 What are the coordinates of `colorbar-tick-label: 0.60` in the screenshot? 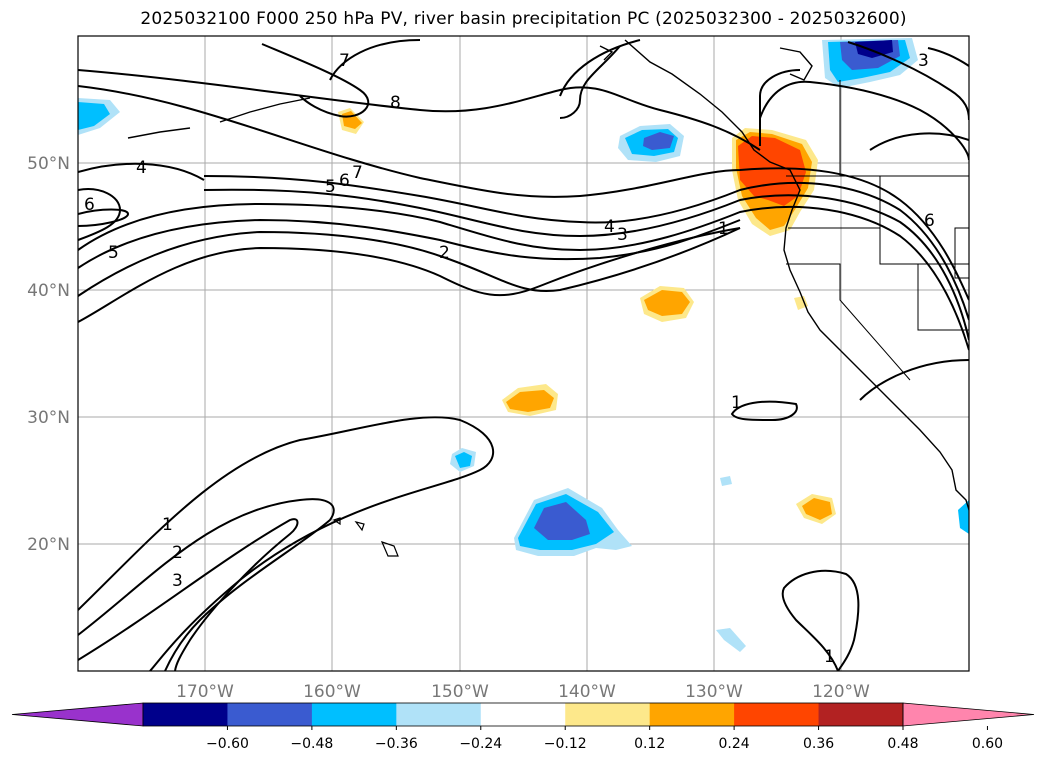 It's located at (987, 744).